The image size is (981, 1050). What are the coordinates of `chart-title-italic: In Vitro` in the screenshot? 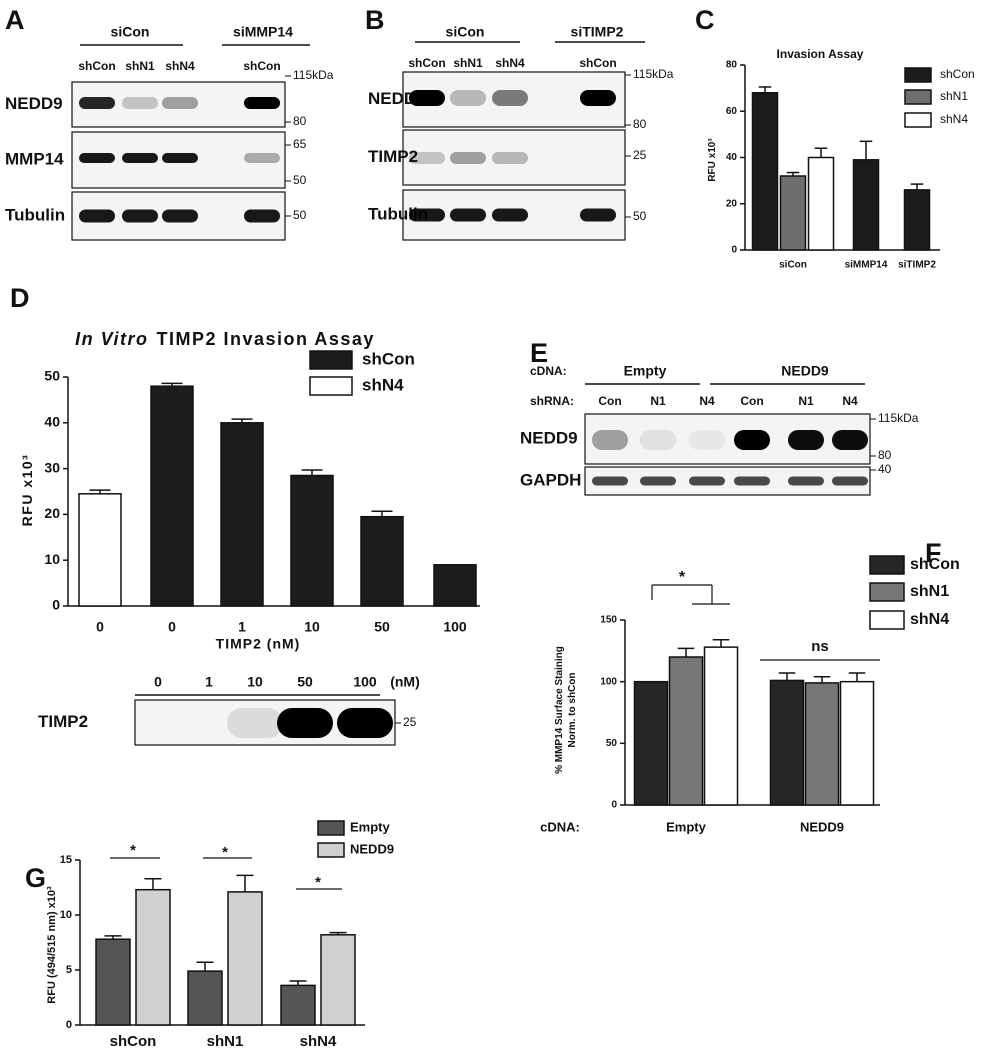 It's located at (111, 339).